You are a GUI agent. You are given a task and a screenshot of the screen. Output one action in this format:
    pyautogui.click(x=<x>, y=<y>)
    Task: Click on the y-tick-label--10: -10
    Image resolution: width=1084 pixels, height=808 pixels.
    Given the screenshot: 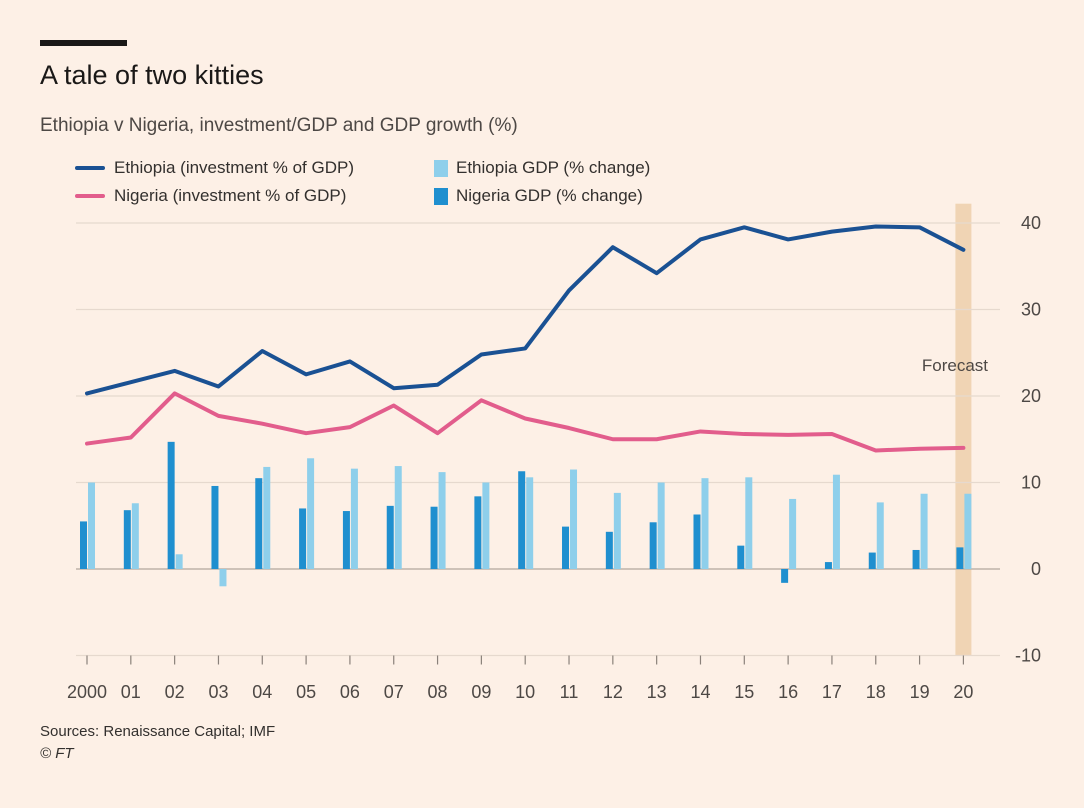 What is the action you would take?
    pyautogui.click(x=1028, y=656)
    